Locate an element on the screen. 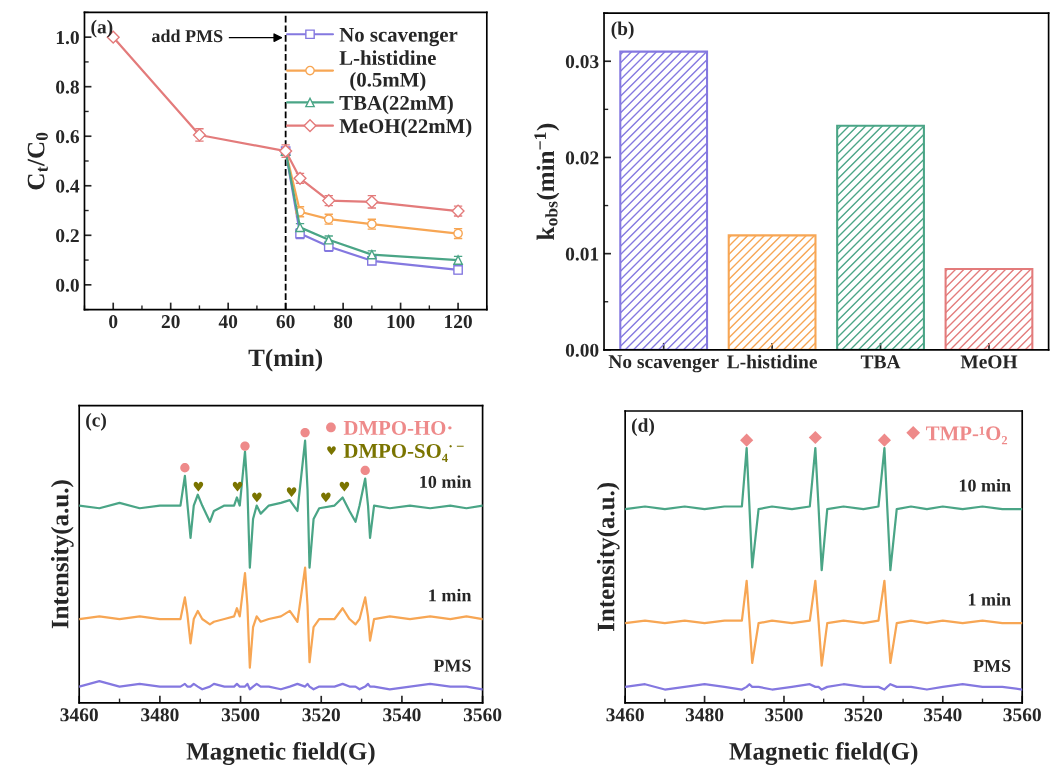 This screenshot has height=774, width=1056. x-tick-label: TBA is located at coordinates (880, 362).